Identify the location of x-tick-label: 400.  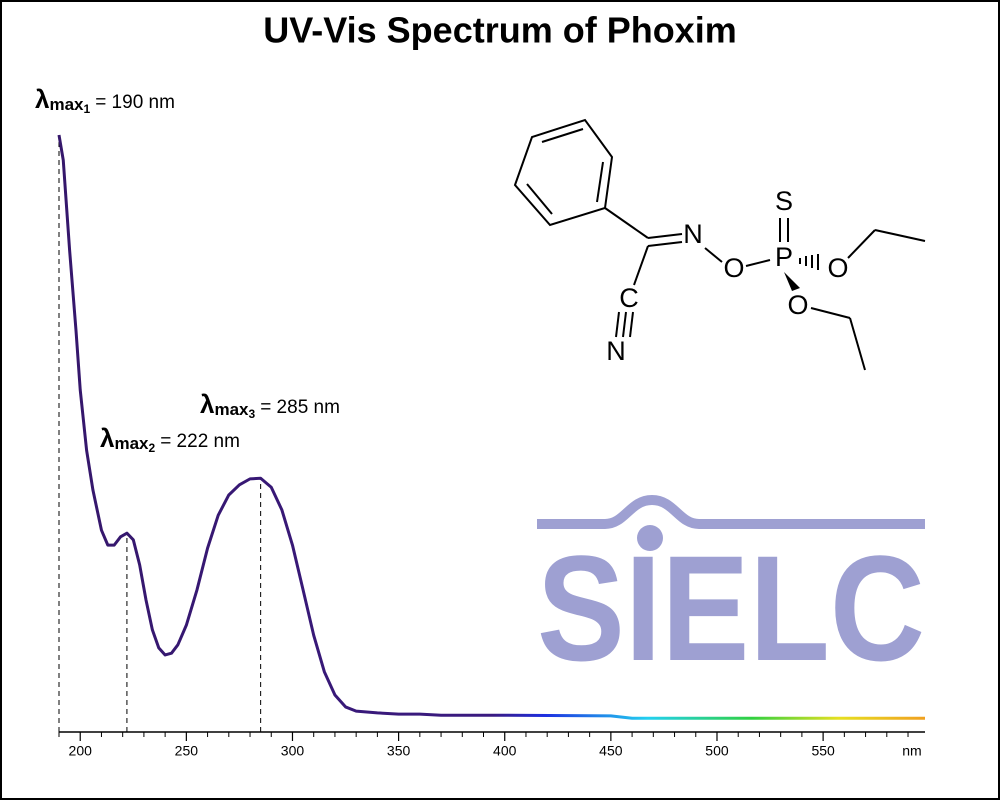
(505, 751).